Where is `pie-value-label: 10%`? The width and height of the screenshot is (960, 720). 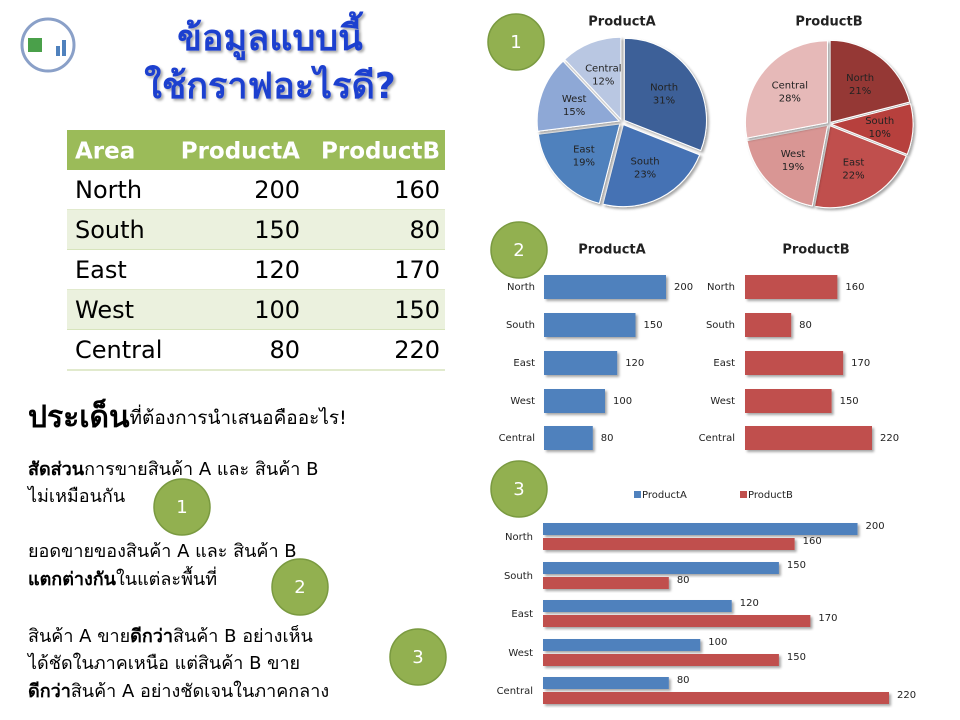
pie-value-label: 10% is located at coordinates (880, 134).